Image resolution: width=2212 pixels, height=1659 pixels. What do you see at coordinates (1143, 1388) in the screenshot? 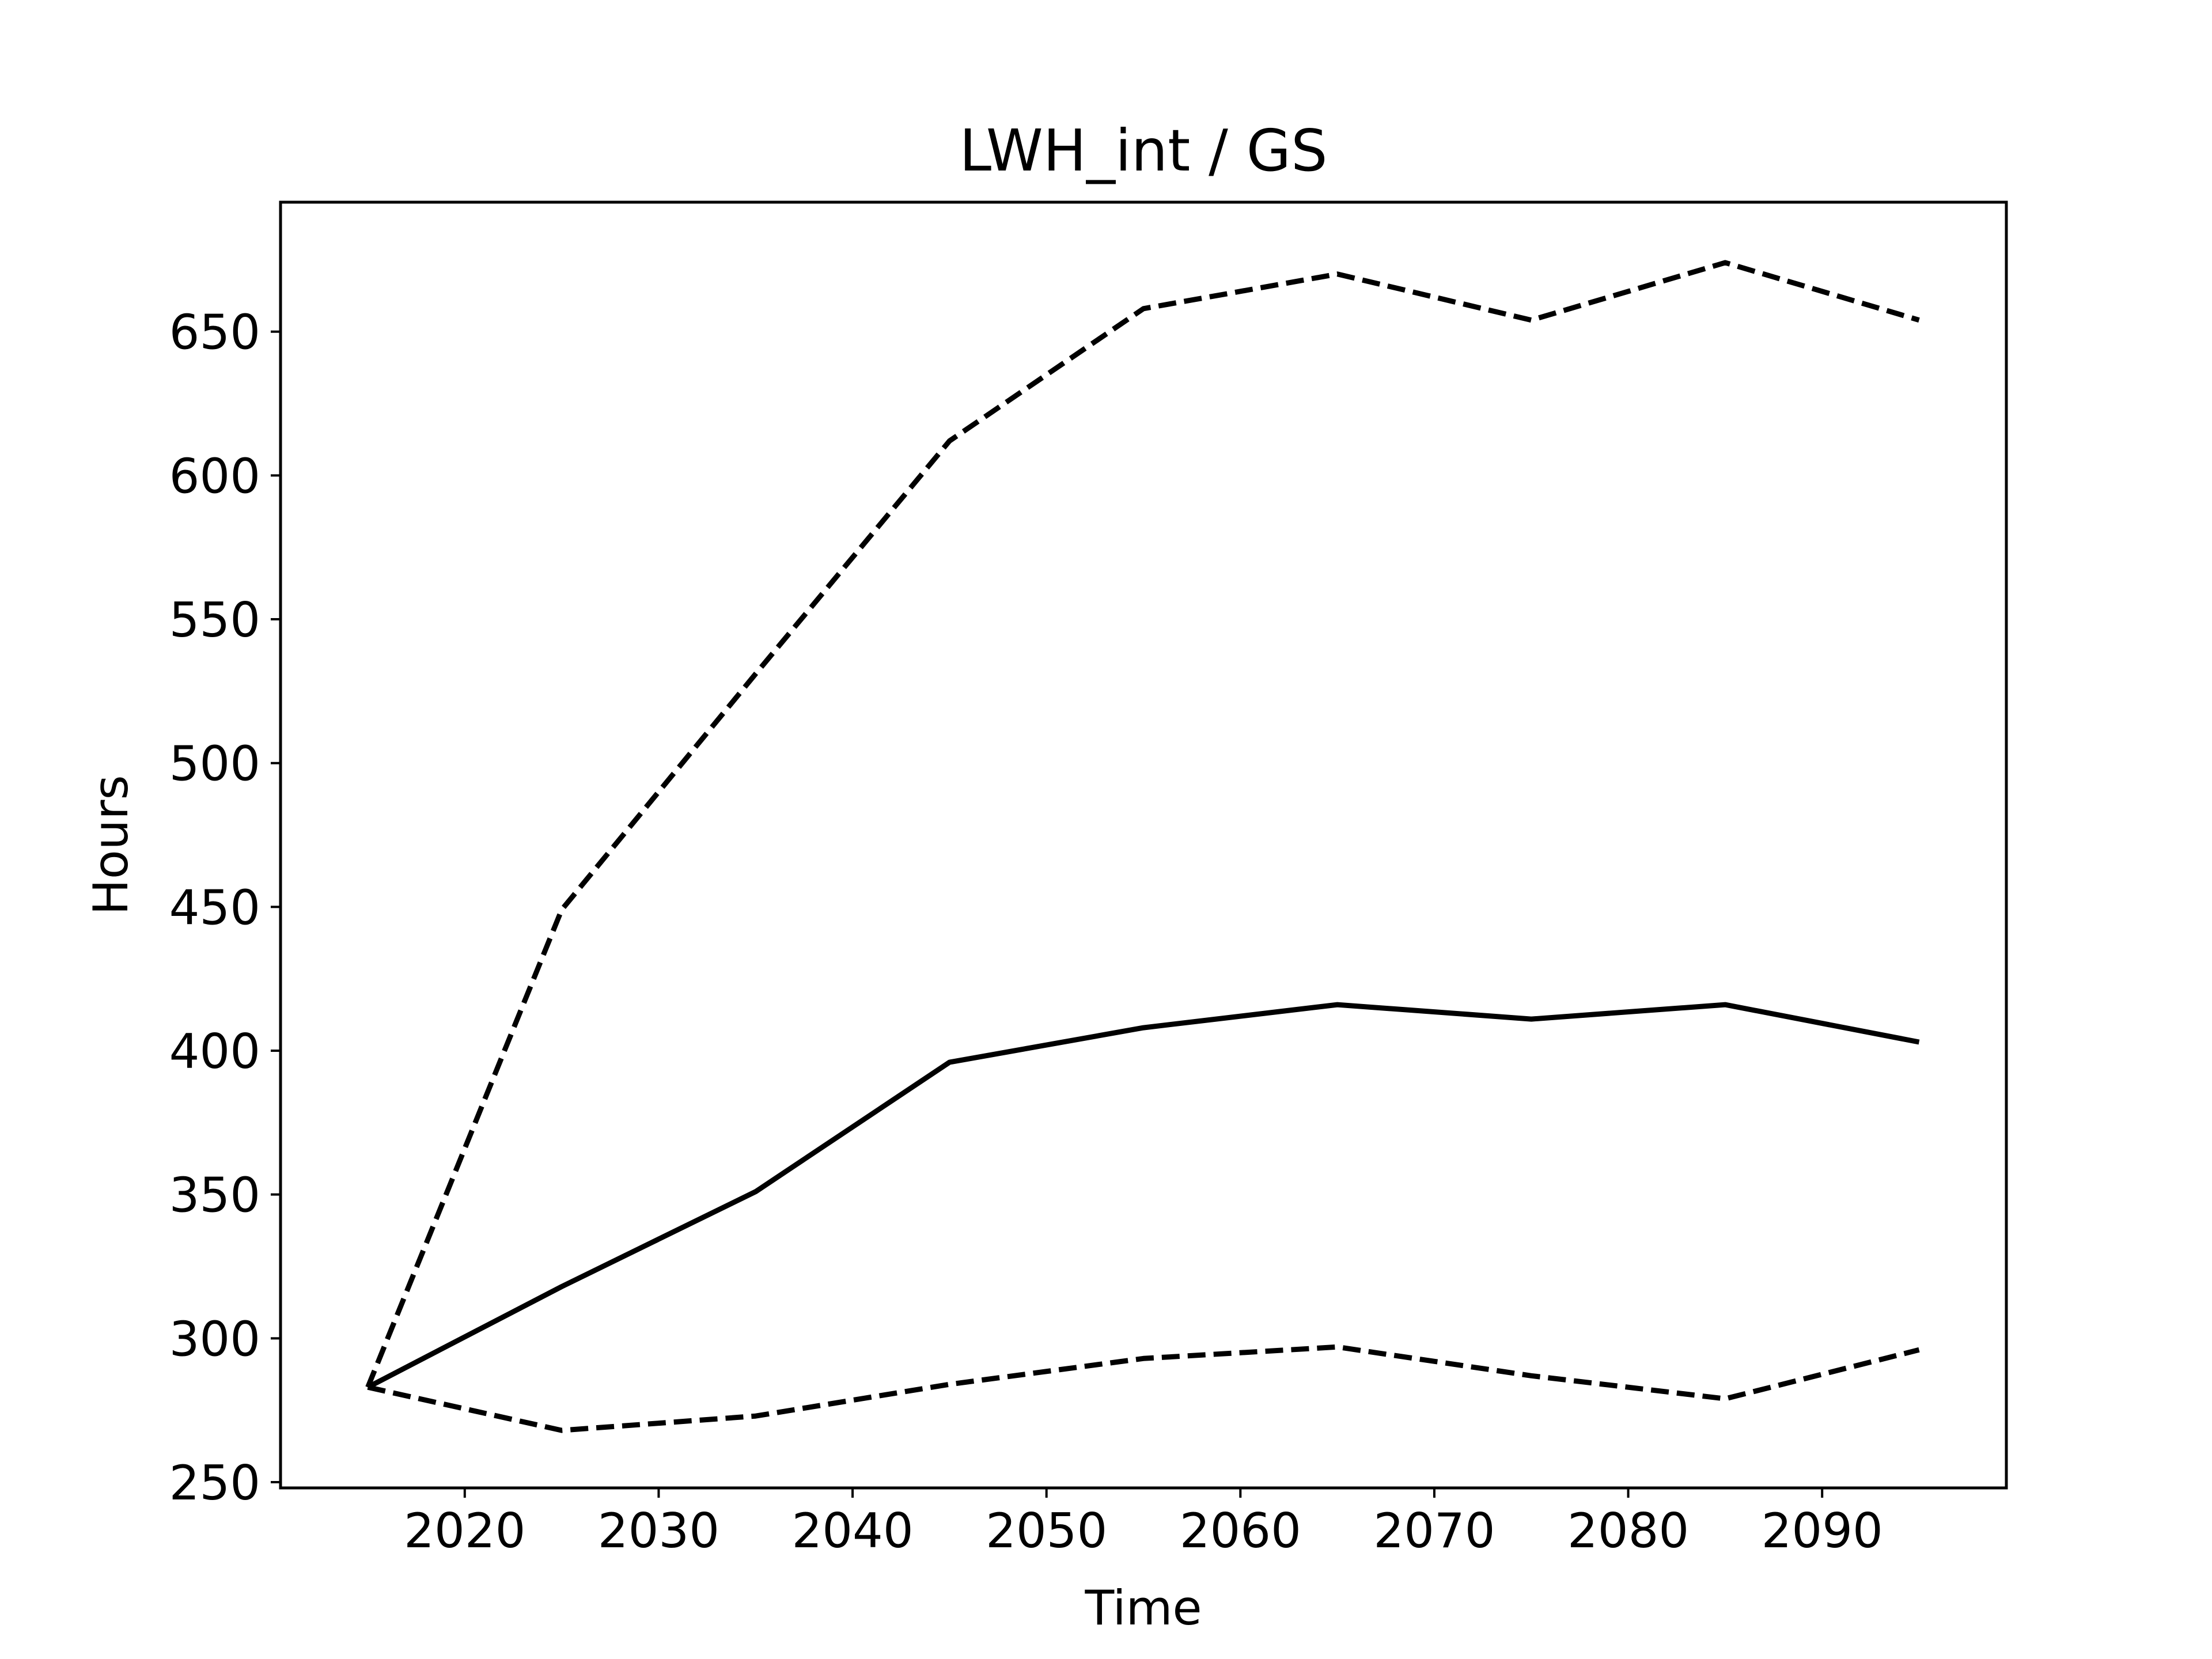
I see `series-line-3-dashed` at bounding box center [1143, 1388].